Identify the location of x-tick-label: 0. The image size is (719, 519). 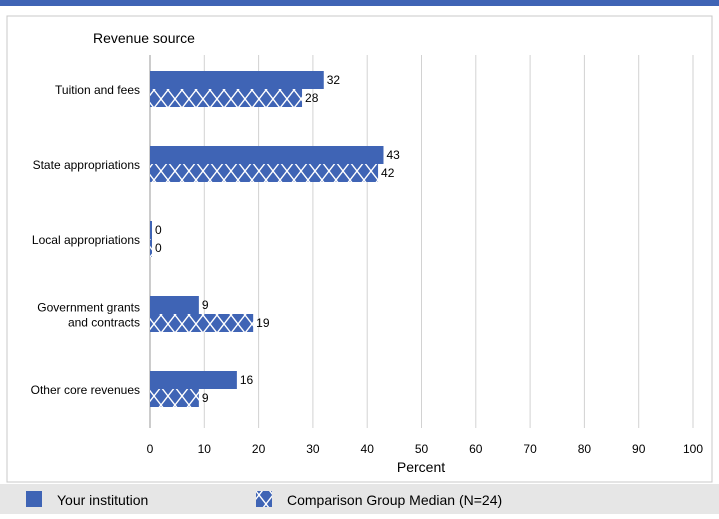
(150, 449).